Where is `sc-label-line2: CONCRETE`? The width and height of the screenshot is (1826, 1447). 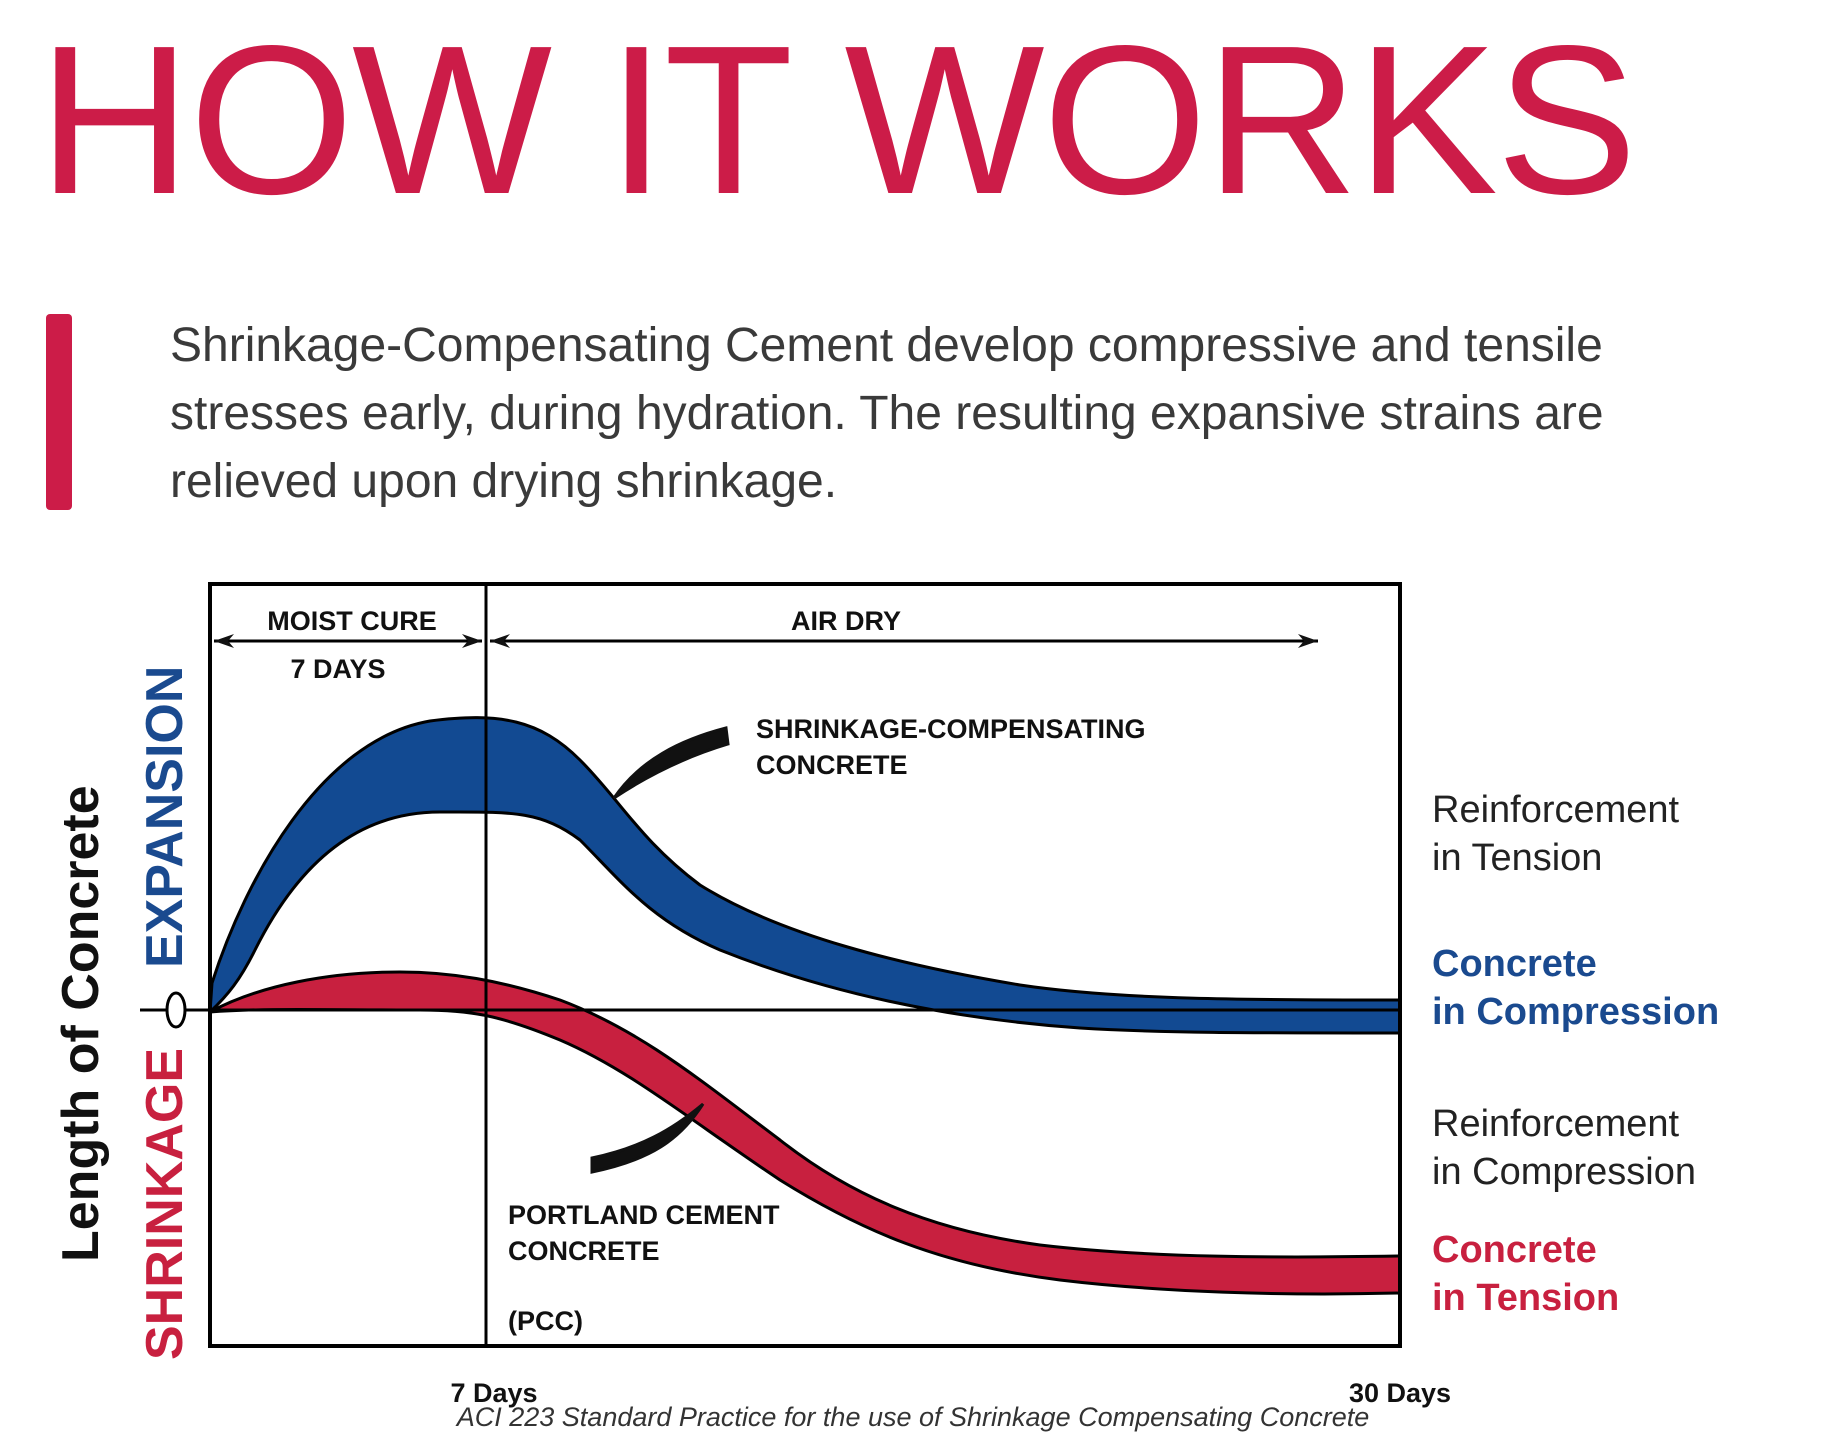 sc-label-line2: CONCRETE is located at coordinates (832, 765).